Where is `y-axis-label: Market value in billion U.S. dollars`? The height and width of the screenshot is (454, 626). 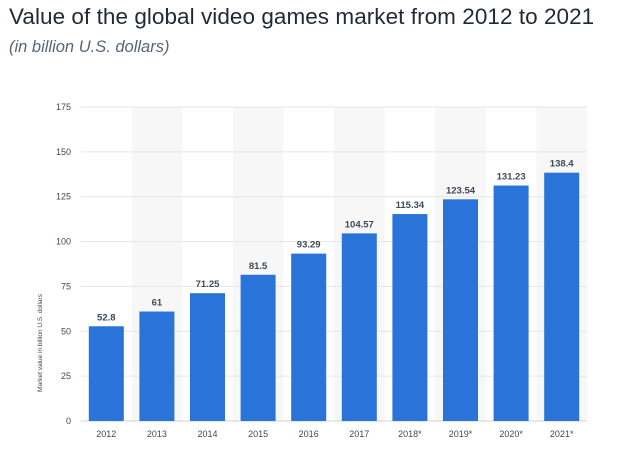 y-axis-label: Market value in billion U.S. dollars is located at coordinates (40, 342).